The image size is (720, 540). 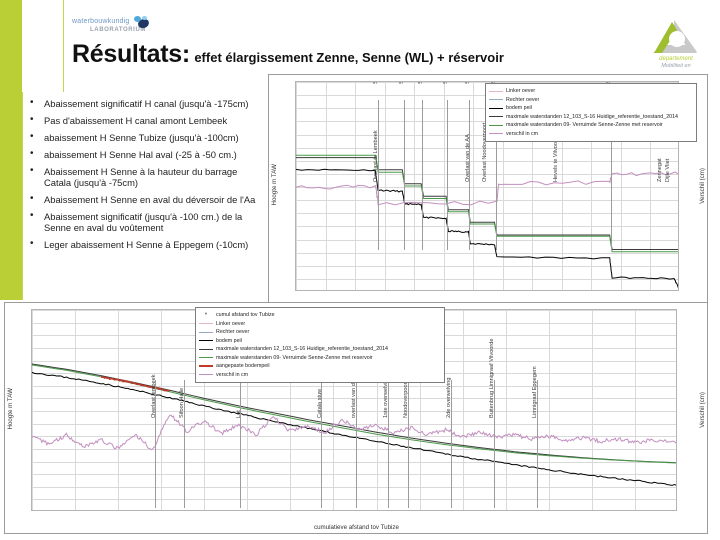 I want to click on x-axis-label: cumulatieve afstand tov Tubize, so click(x=356, y=527).